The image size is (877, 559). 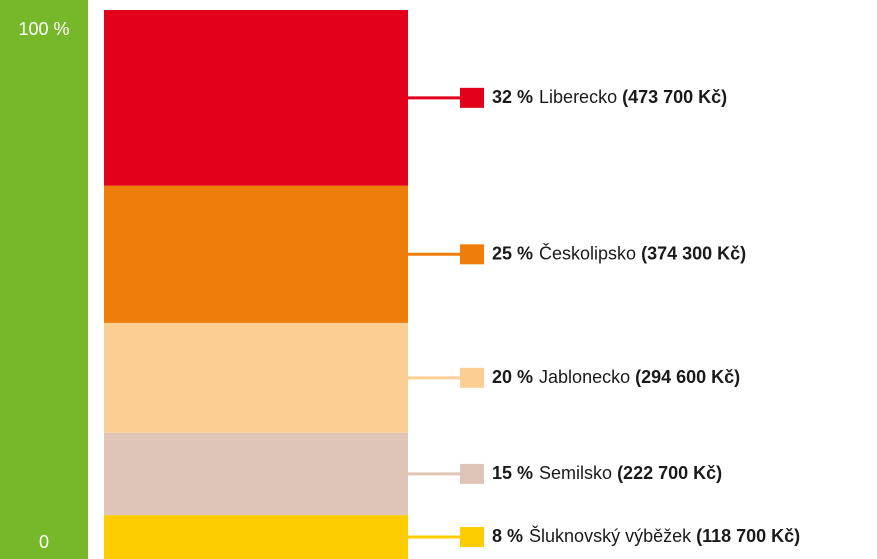 I want to click on segment-label: 20 % Jablonecko (294 600 Kč), so click(x=616, y=377).